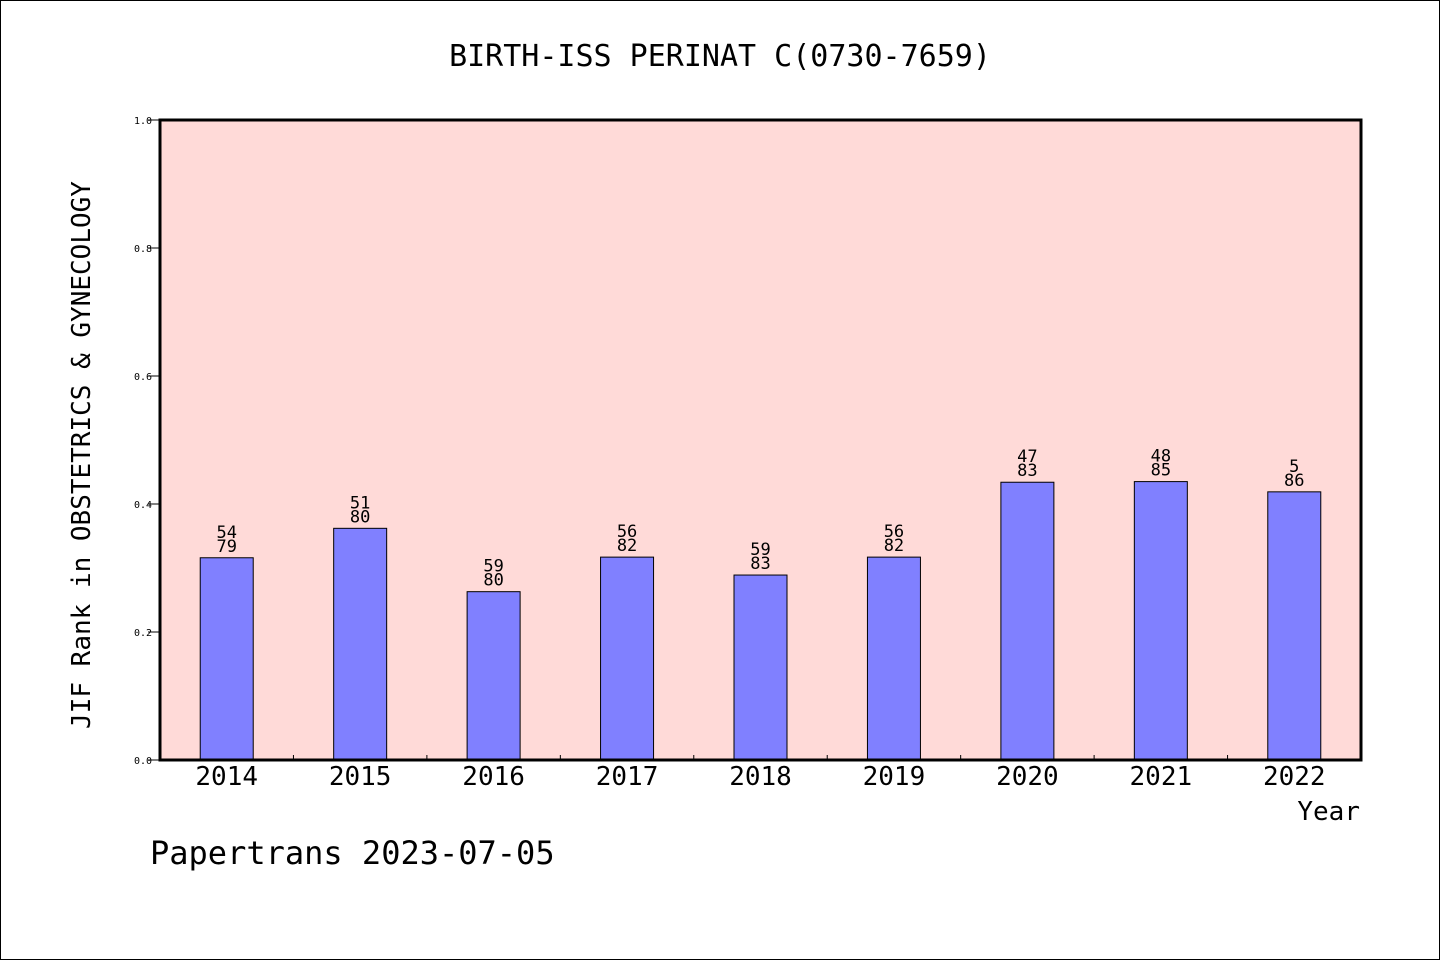 The image size is (1440, 960). I want to click on x-tick-label-2016: 2016, so click(493, 777).